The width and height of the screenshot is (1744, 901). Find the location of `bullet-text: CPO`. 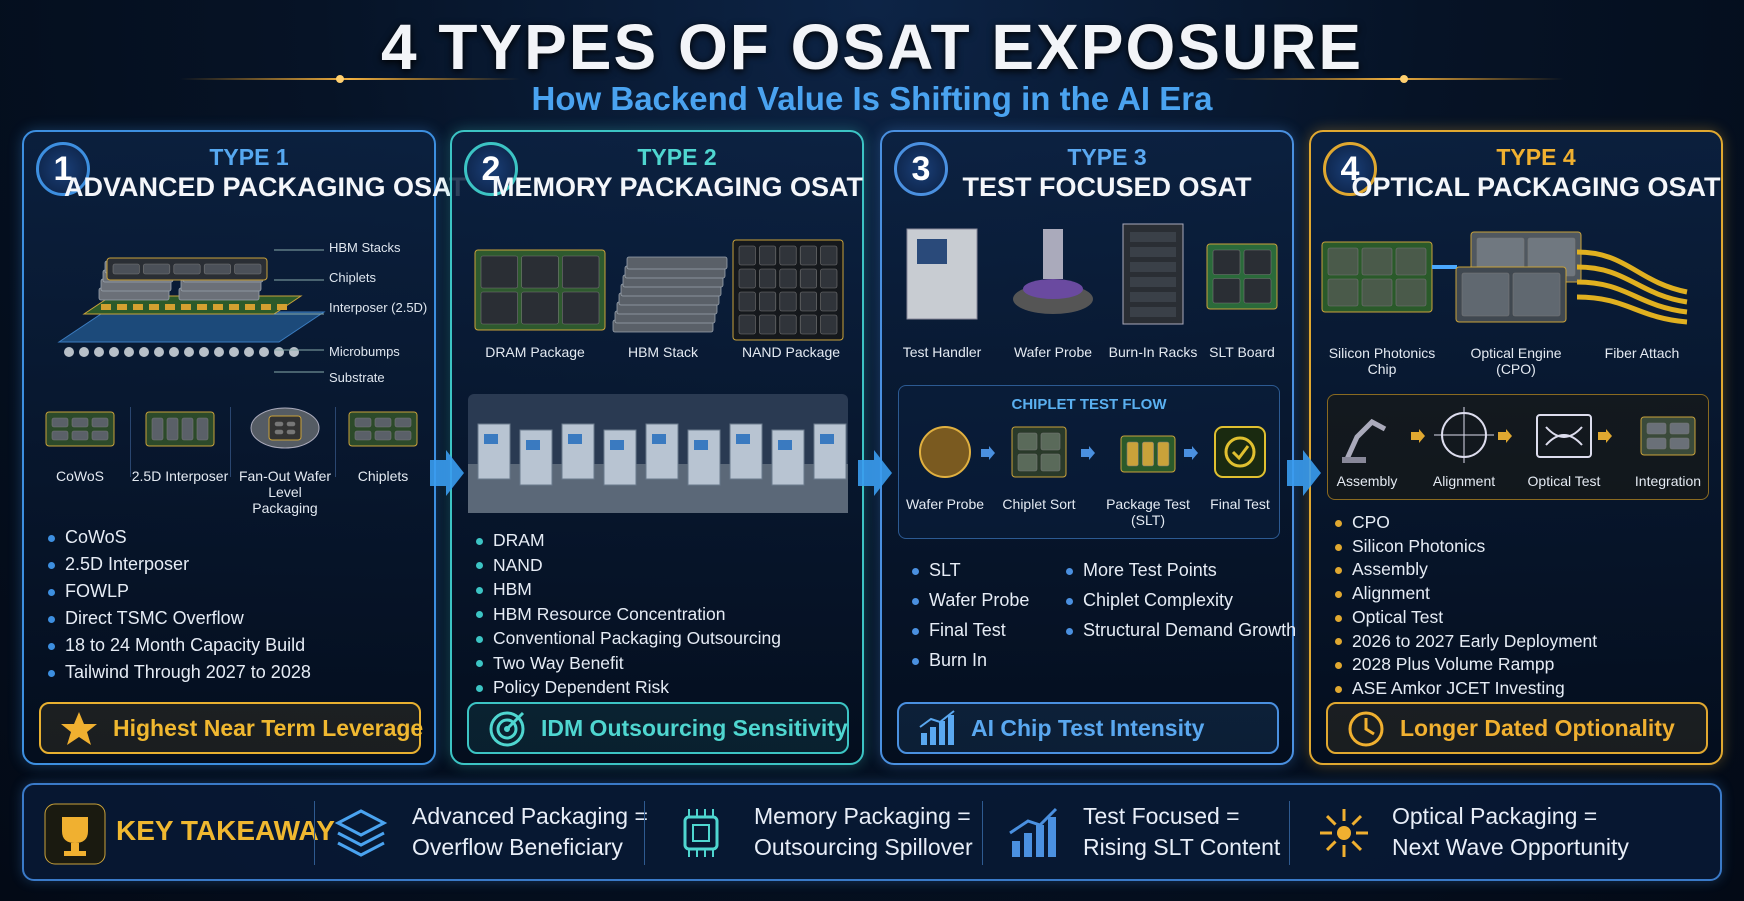

bullet-text: CPO is located at coordinates (1371, 522).